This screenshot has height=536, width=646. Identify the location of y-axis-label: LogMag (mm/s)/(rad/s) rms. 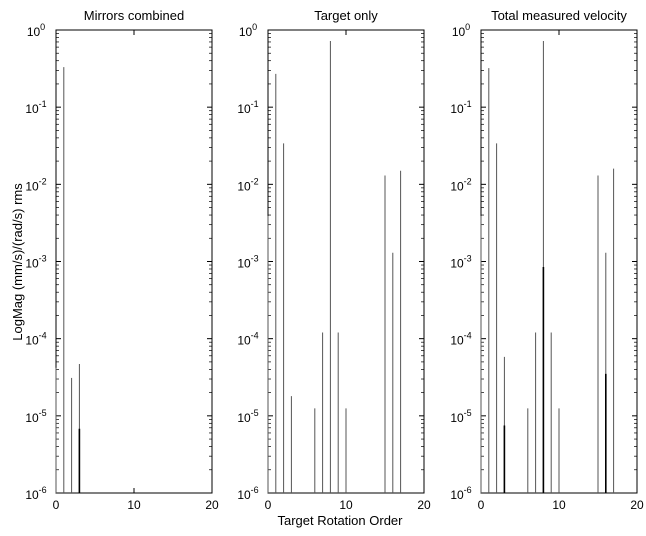
(17, 262).